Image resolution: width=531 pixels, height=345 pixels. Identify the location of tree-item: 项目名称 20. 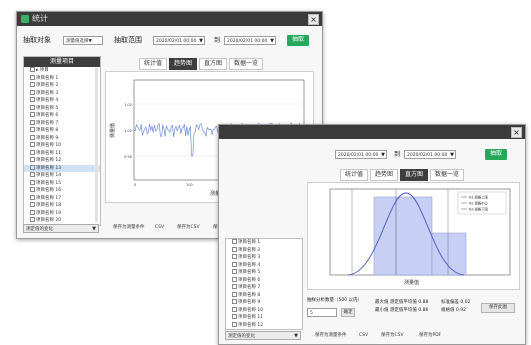
(62, 221).